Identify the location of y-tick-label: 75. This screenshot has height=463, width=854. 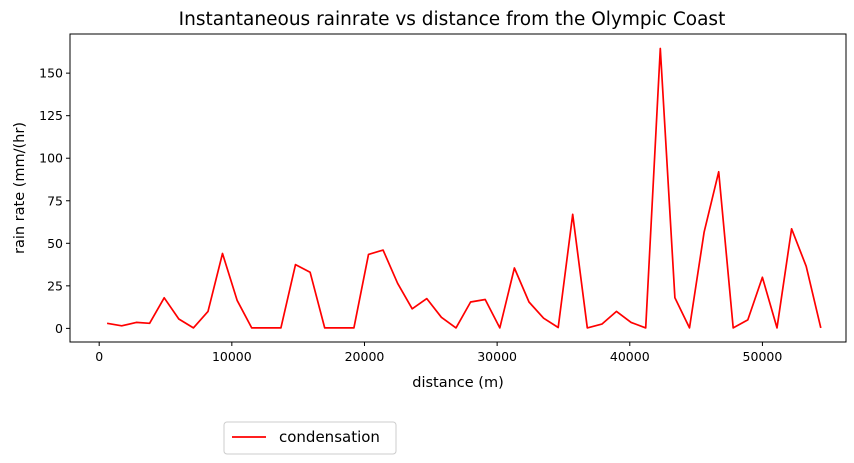
(55, 200).